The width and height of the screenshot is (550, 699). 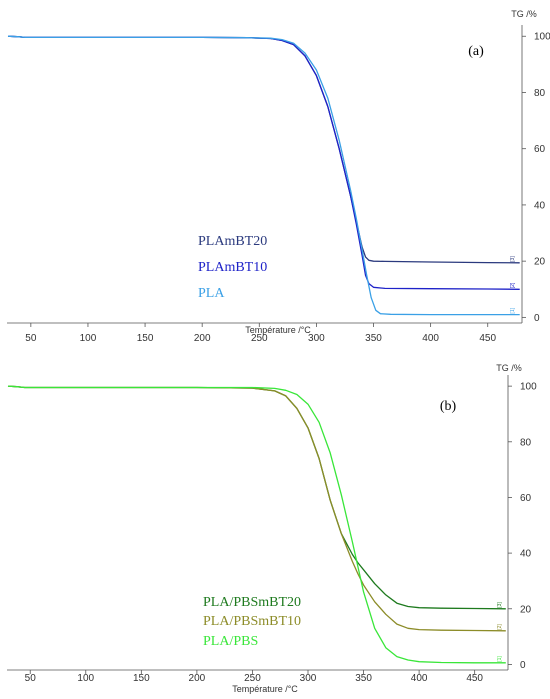 I want to click on legend-entry-plambt20: PLAmBT20, so click(x=232, y=241).